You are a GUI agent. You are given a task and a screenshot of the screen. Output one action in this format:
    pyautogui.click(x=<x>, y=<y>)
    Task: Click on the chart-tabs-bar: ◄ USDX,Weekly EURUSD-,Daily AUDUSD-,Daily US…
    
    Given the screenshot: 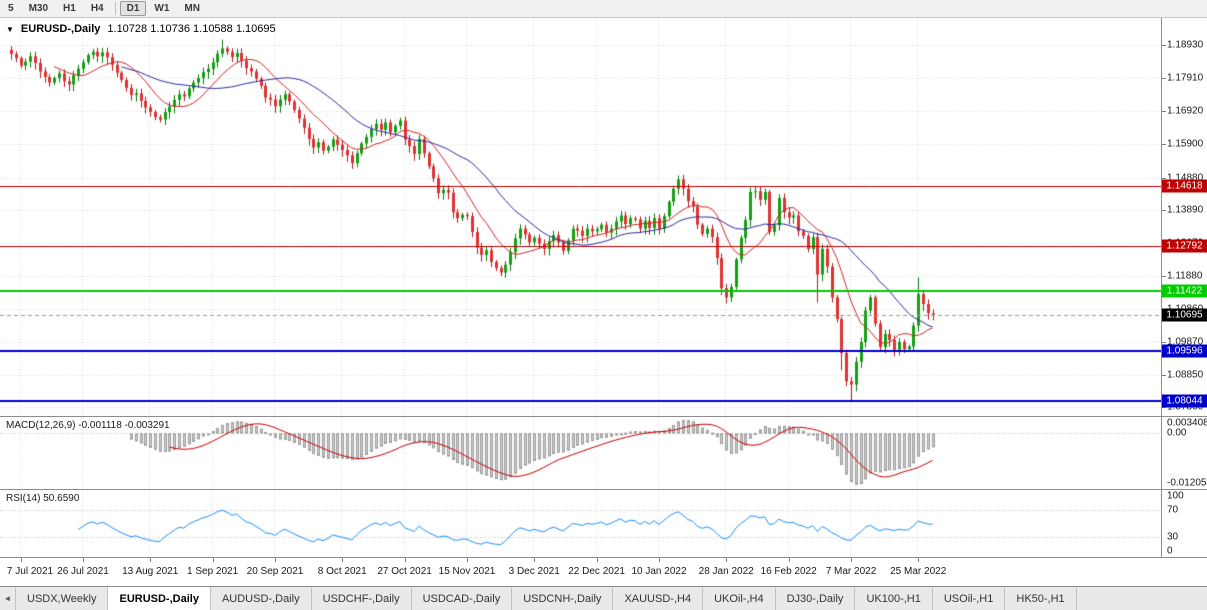 What is the action you would take?
    pyautogui.click(x=603, y=598)
    